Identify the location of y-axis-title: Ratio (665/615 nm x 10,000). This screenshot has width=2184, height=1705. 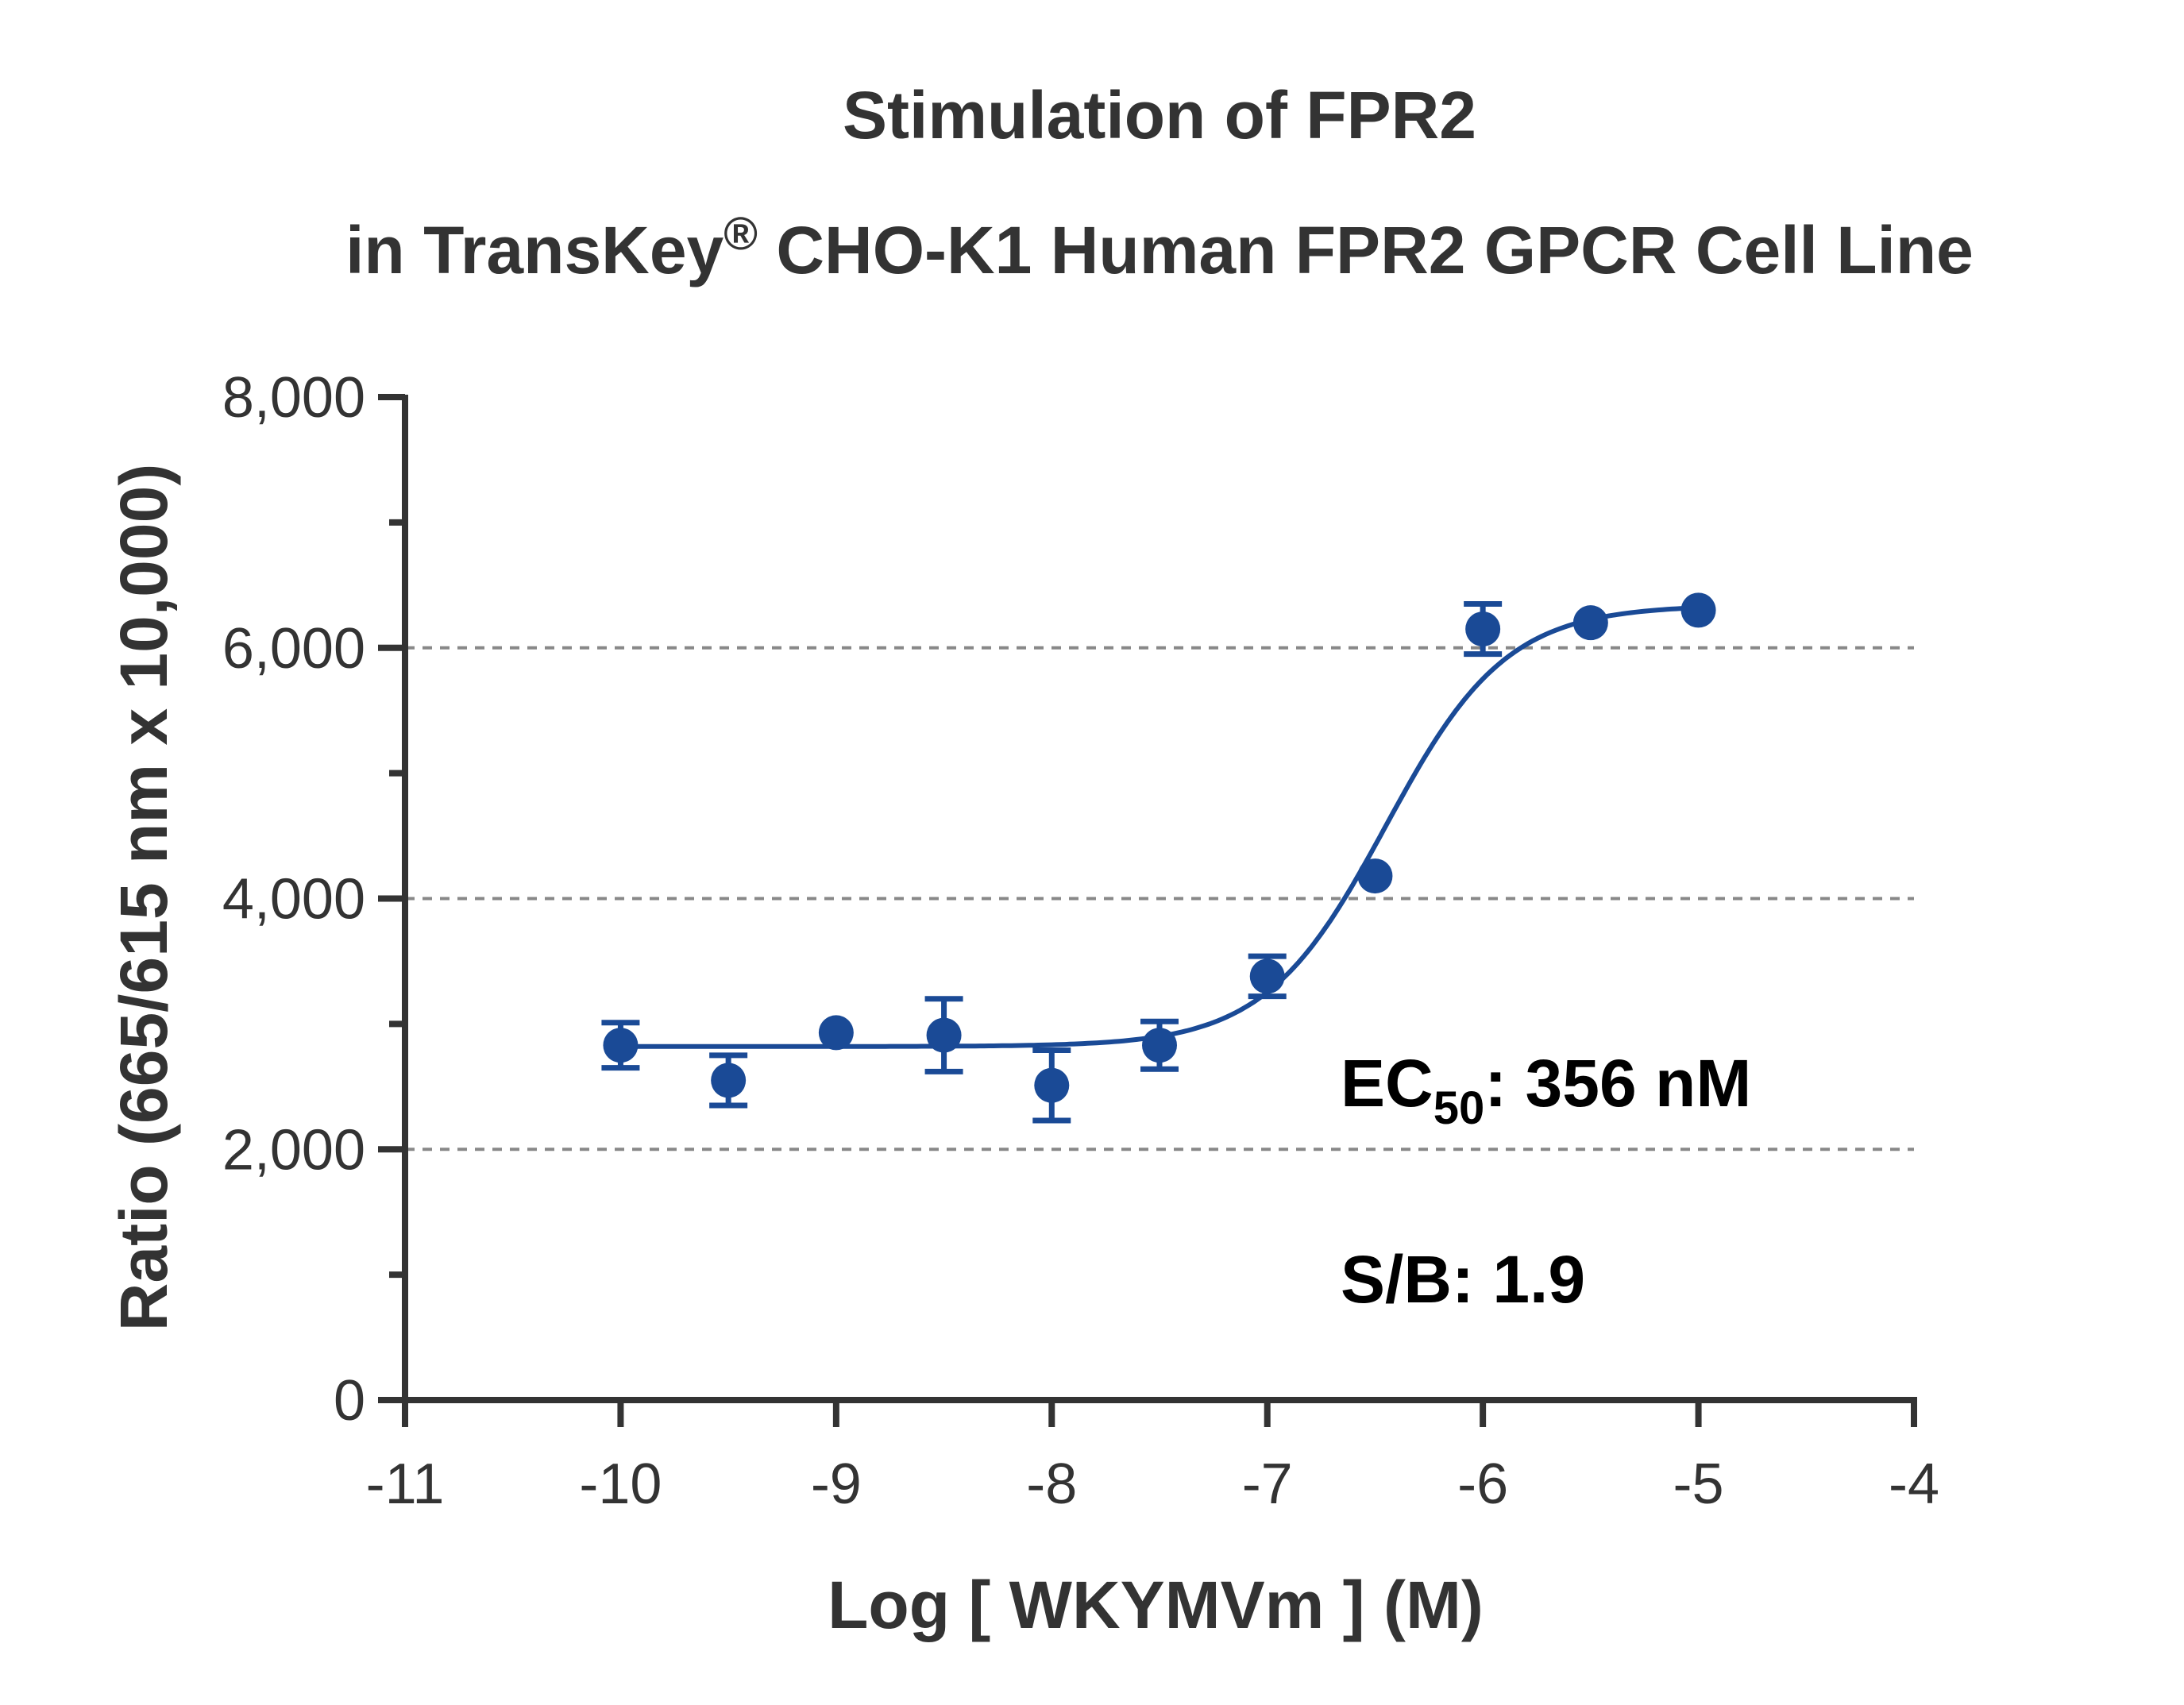
(143, 898).